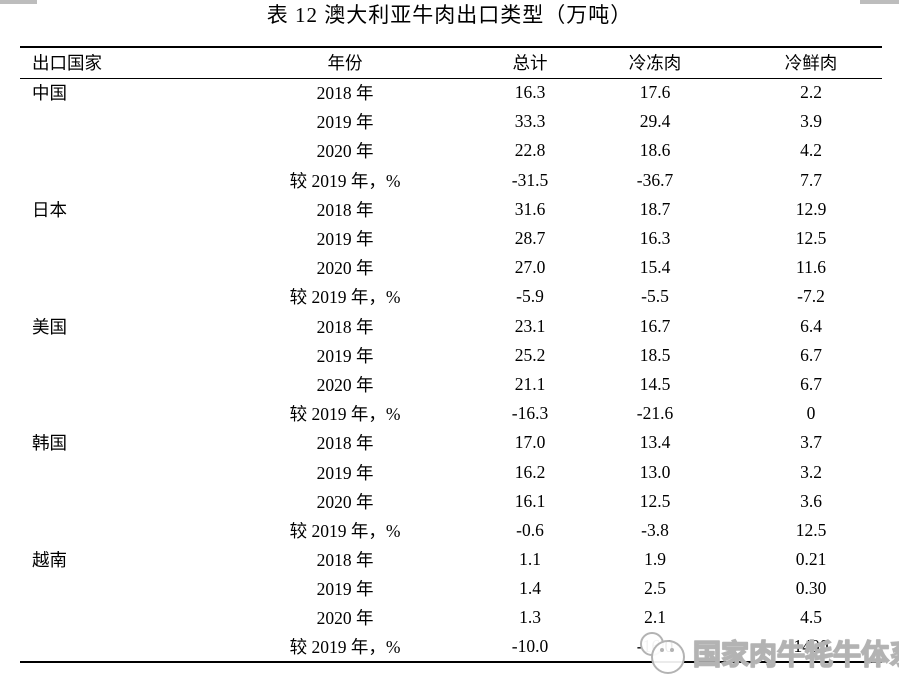 The image size is (899, 696). Describe the element at coordinates (655, 588) in the screenshot. I see `frozen-cell: 2.5` at that location.